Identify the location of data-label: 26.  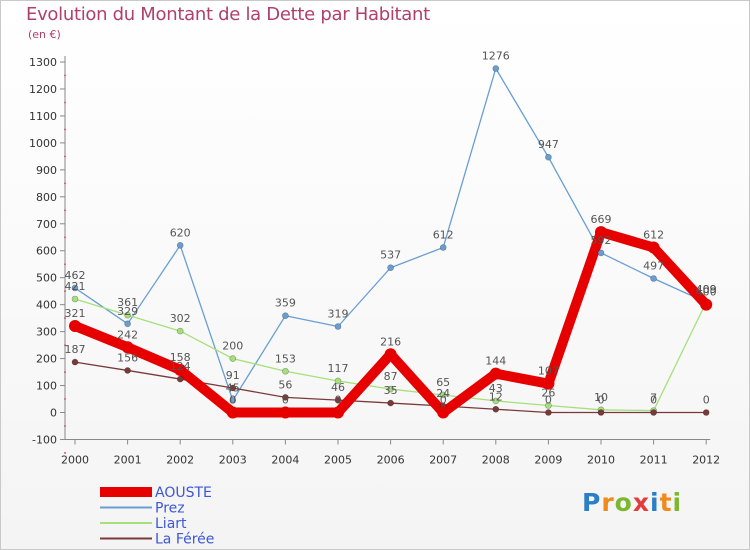
(548, 392).